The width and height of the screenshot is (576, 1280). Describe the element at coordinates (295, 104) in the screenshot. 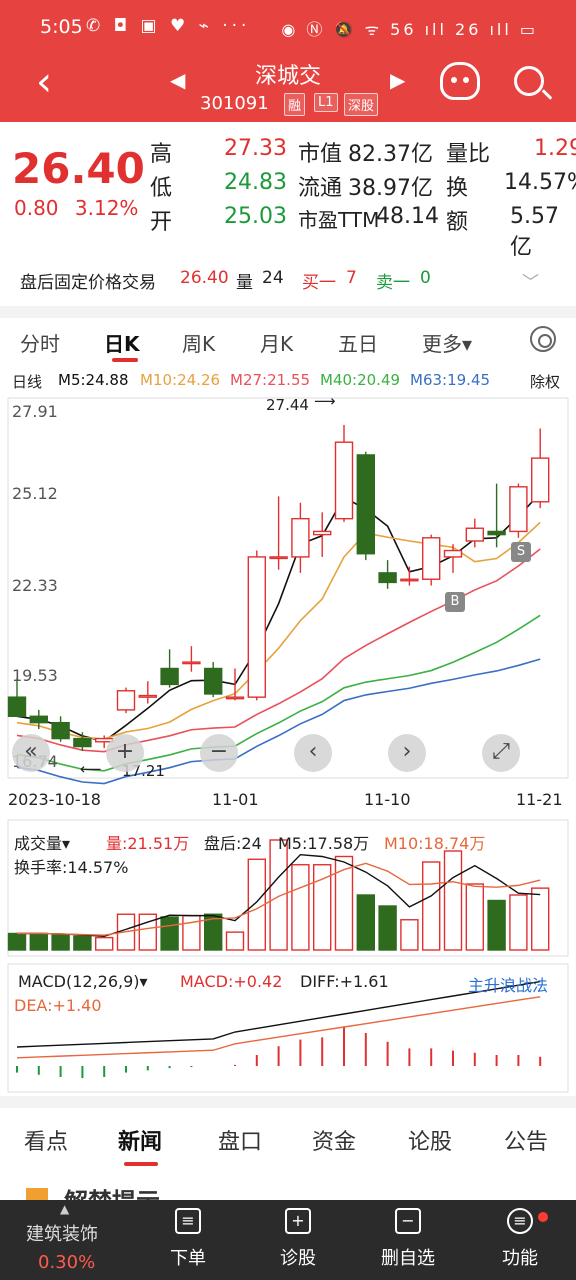

I see `tag-margin: 融` at that location.